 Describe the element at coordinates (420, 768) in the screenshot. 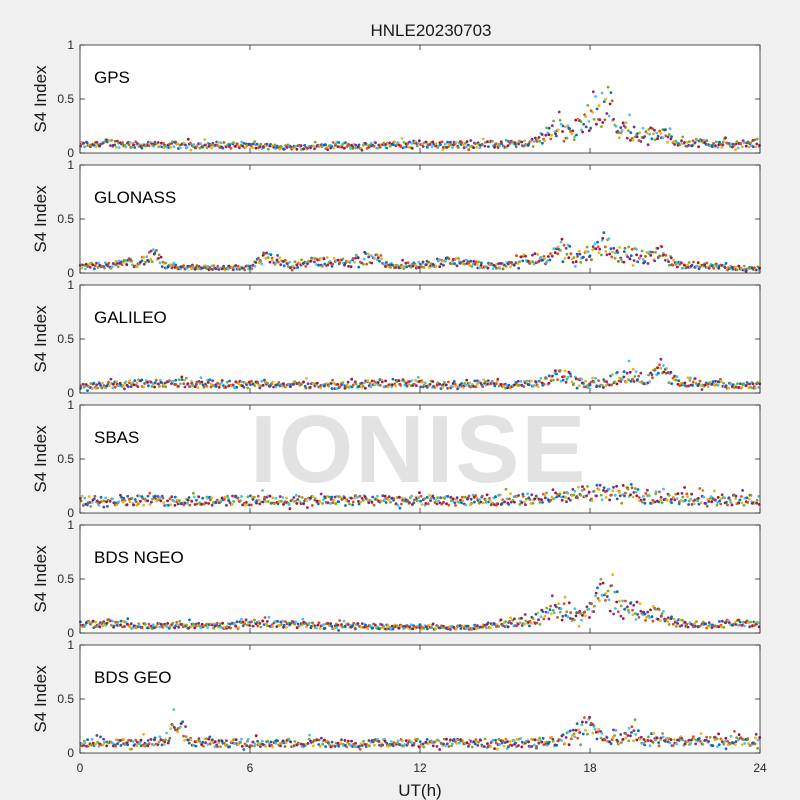

I see `x-tick-label: 12` at that location.